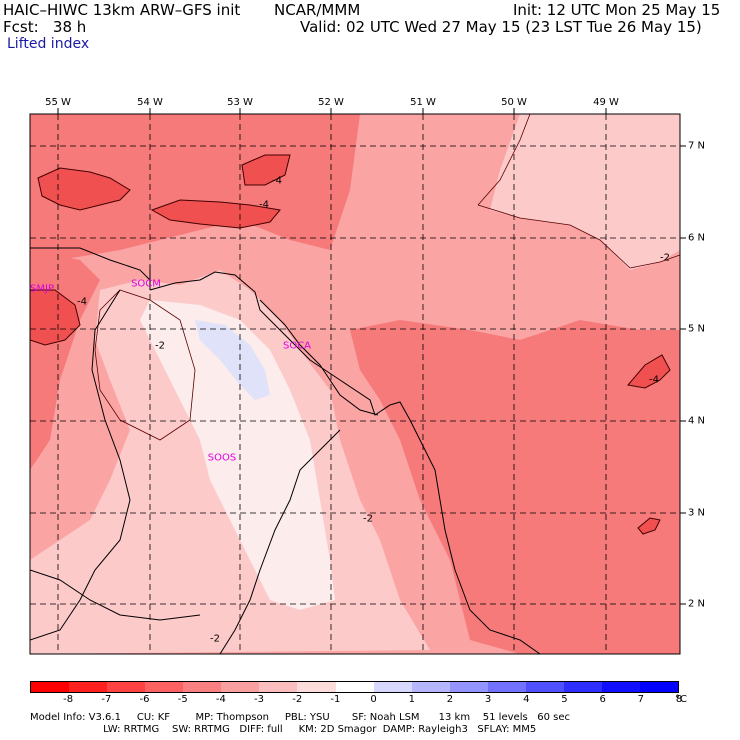 The image size is (740, 740). What do you see at coordinates (602, 699) in the screenshot?
I see `colorbar-tick-label: 6` at bounding box center [602, 699].